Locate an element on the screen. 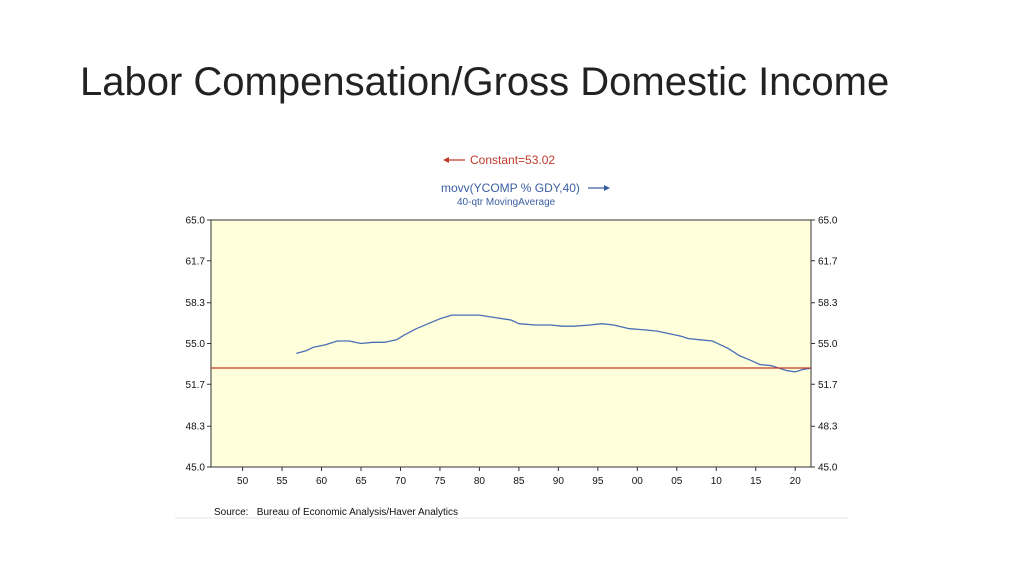 Image resolution: width=1024 pixels, height=576 pixels. y-tick-label-right: 61.7 is located at coordinates (828, 261).